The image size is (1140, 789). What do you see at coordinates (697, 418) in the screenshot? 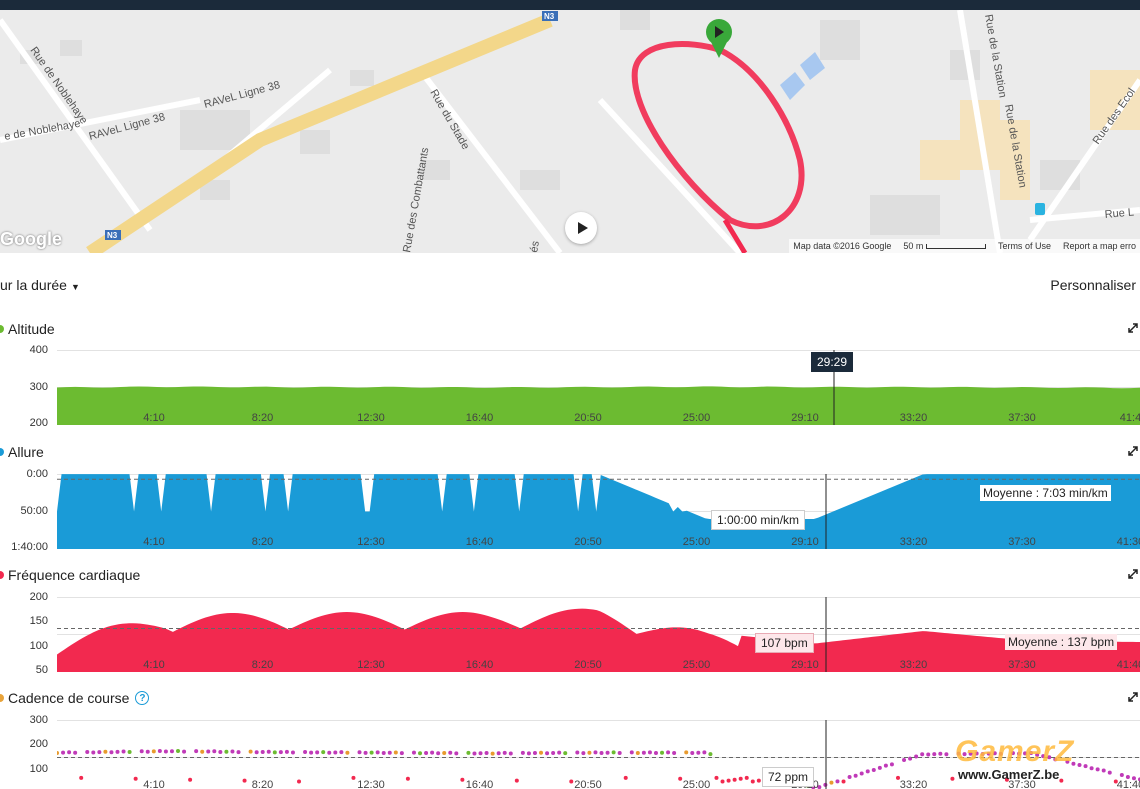
I see `x-tick-label: 25:00` at bounding box center [697, 418].